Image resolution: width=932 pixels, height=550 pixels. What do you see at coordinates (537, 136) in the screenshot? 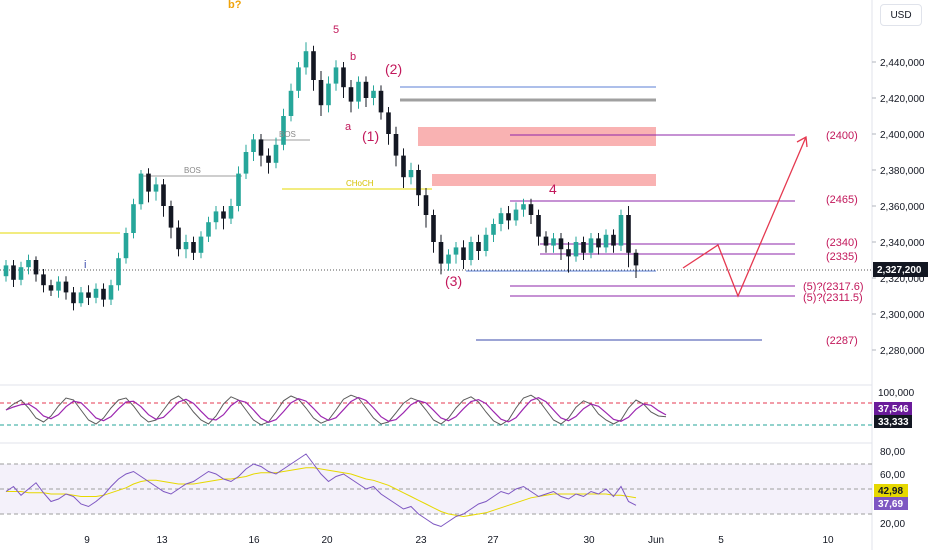
I see `supply-zone-upper` at bounding box center [537, 136].